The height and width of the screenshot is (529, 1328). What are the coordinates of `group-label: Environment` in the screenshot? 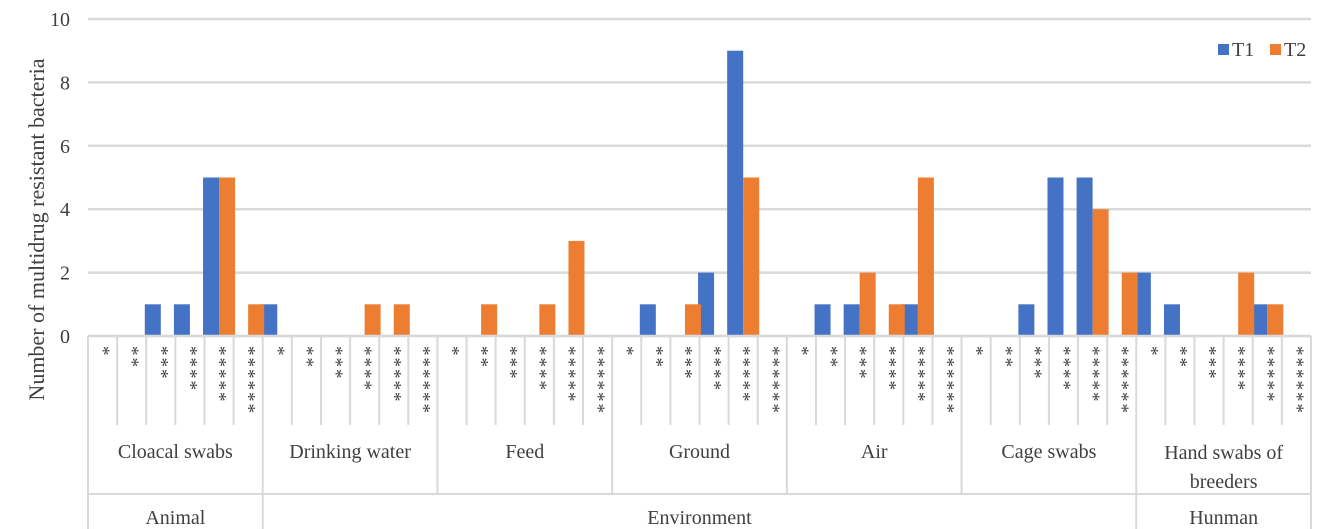 It's located at (699, 518).